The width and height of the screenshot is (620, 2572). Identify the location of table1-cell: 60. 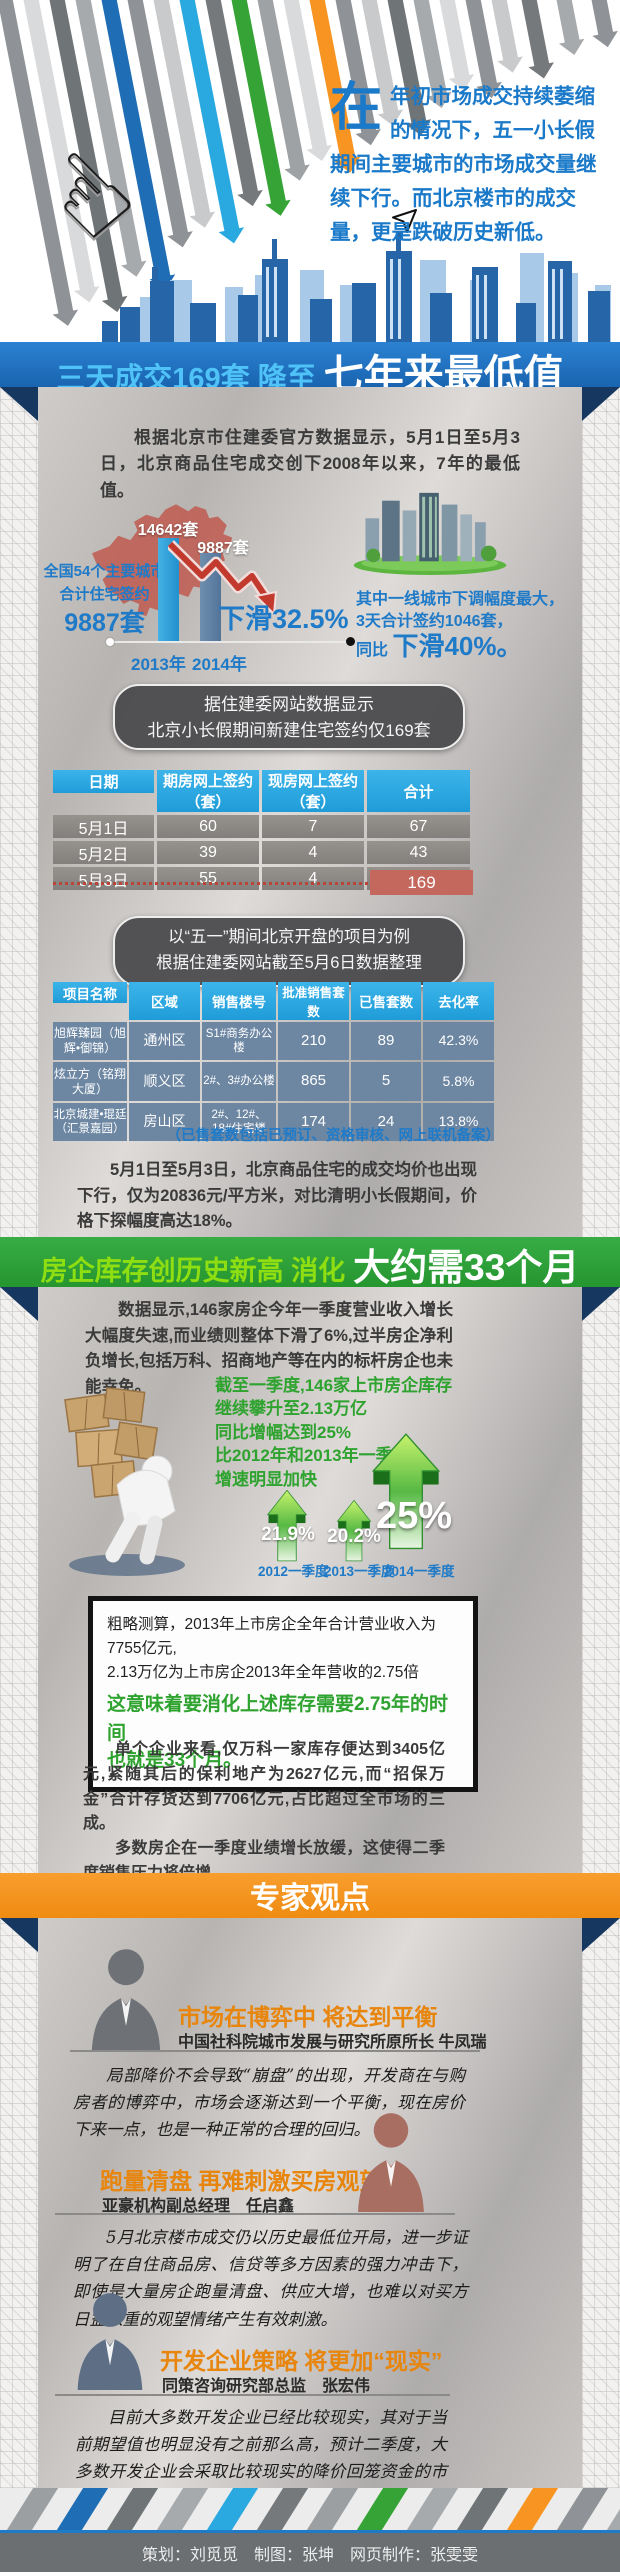
(208, 826).